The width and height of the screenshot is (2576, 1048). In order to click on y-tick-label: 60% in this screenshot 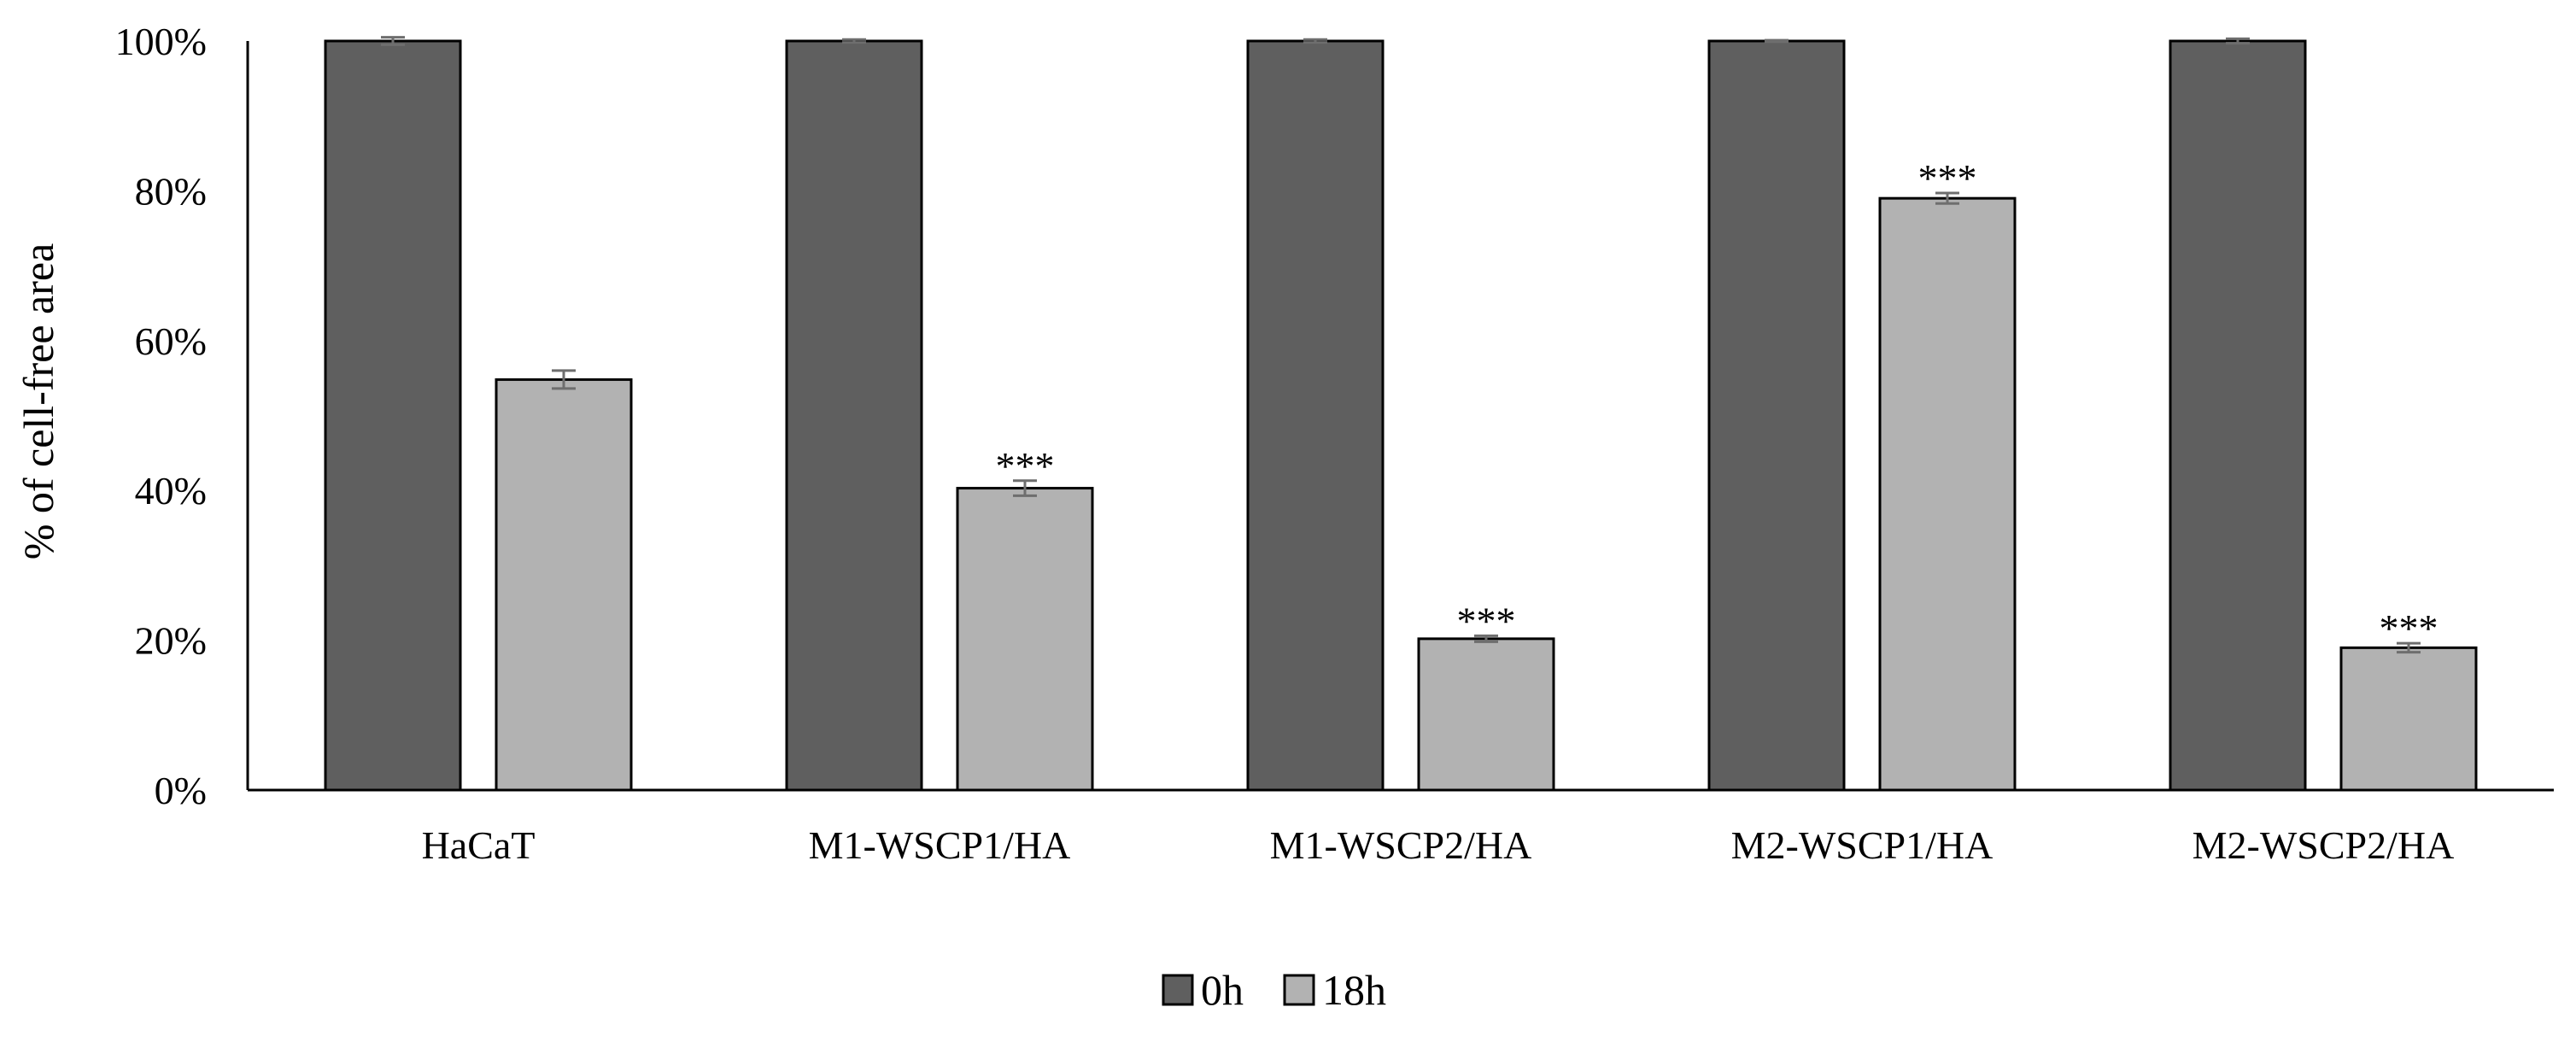, I will do `click(171, 341)`.